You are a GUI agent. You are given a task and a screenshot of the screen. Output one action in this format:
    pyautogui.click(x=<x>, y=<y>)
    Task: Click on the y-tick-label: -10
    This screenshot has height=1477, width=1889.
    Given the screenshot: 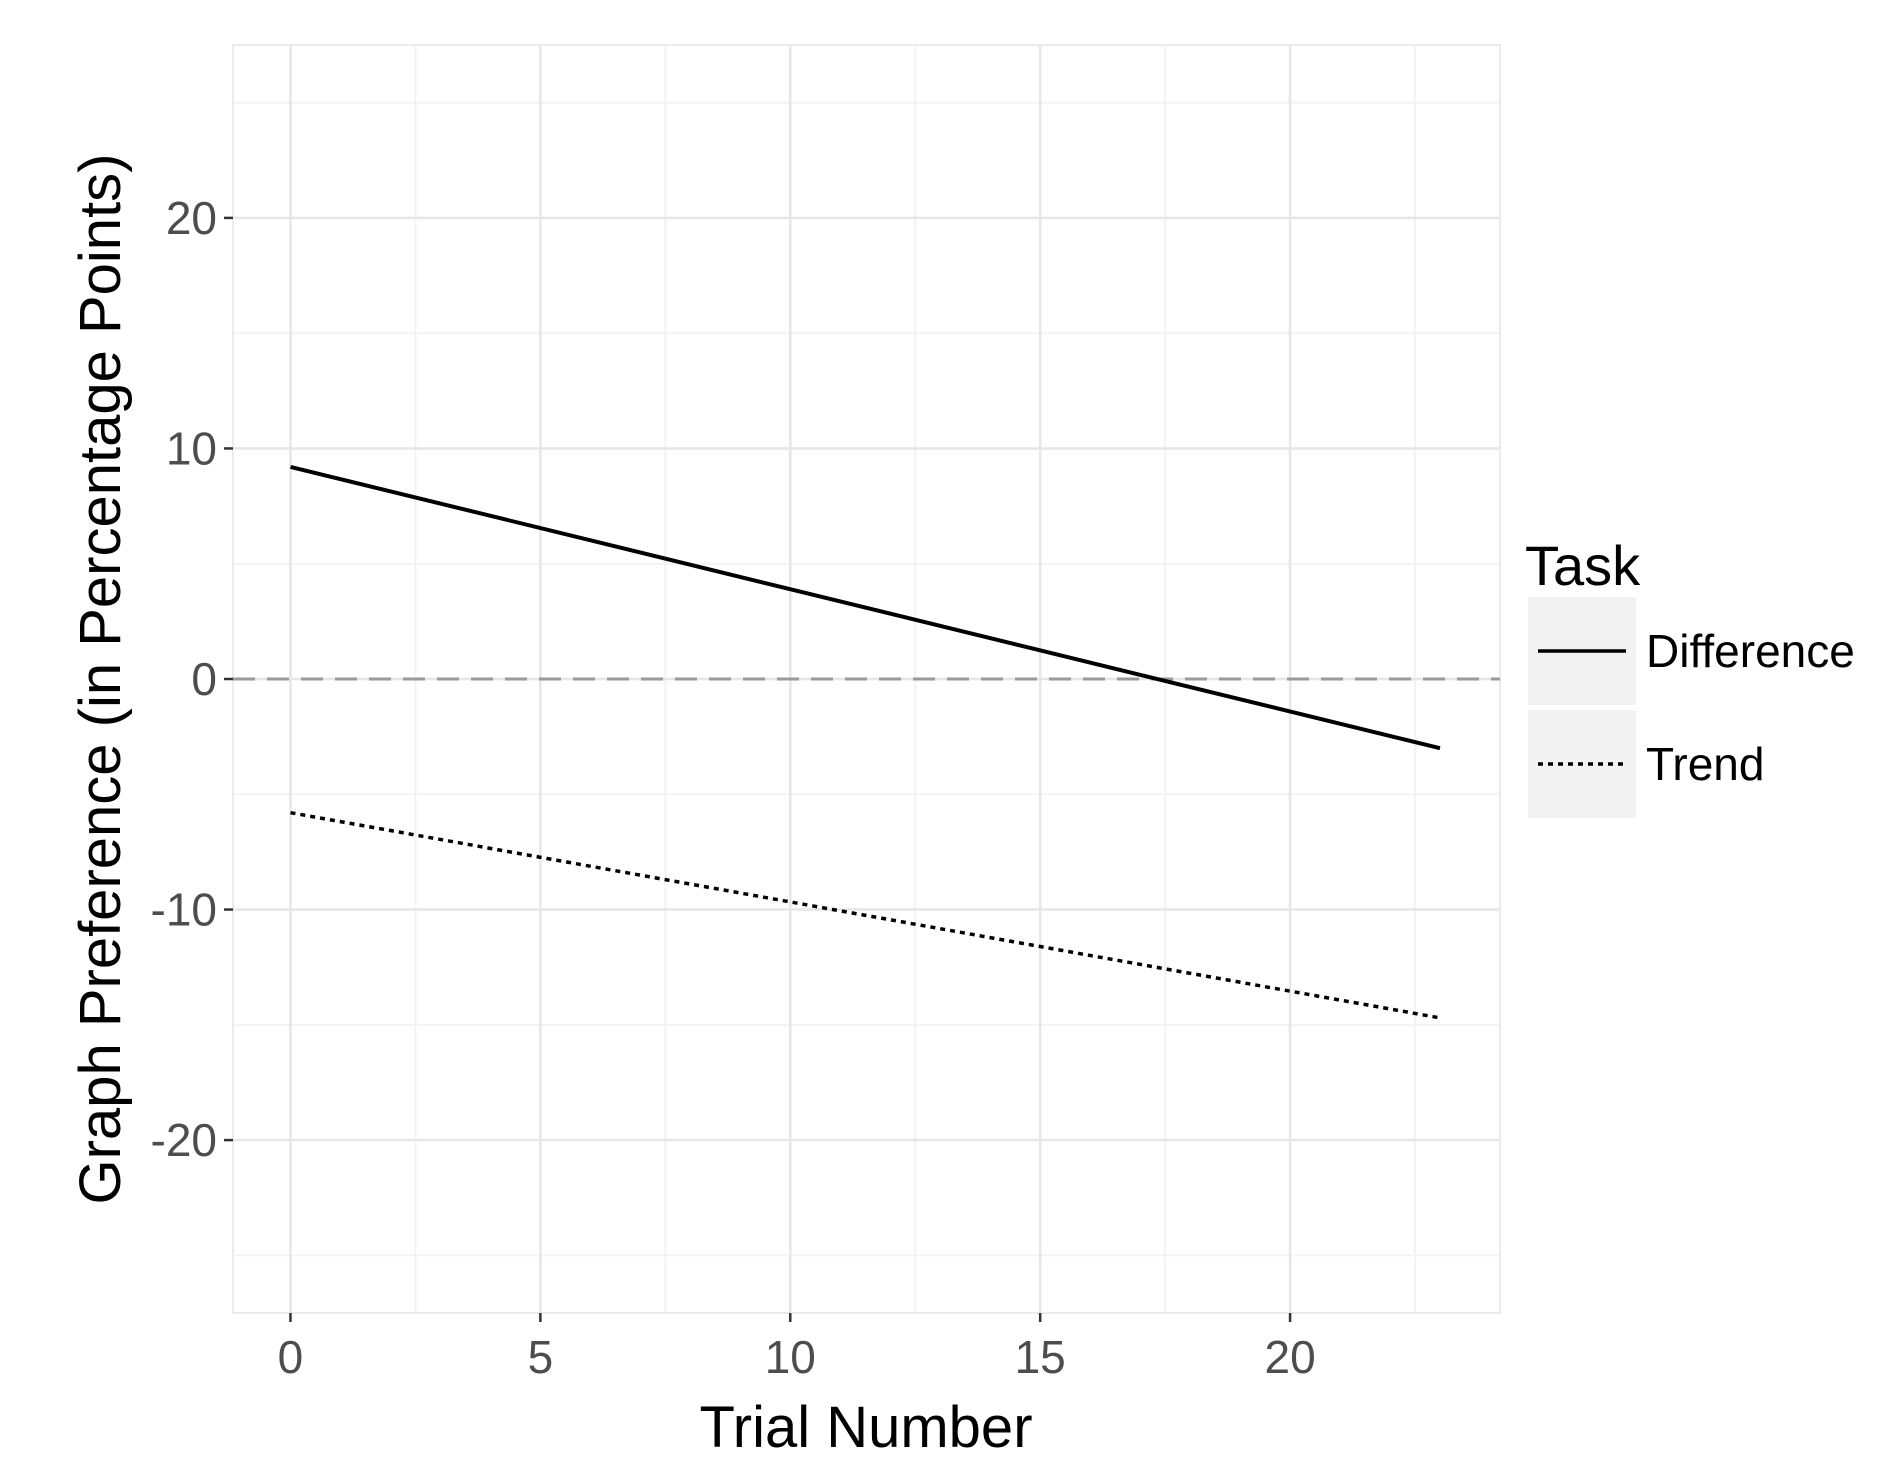 What is the action you would take?
    pyautogui.click(x=184, y=910)
    